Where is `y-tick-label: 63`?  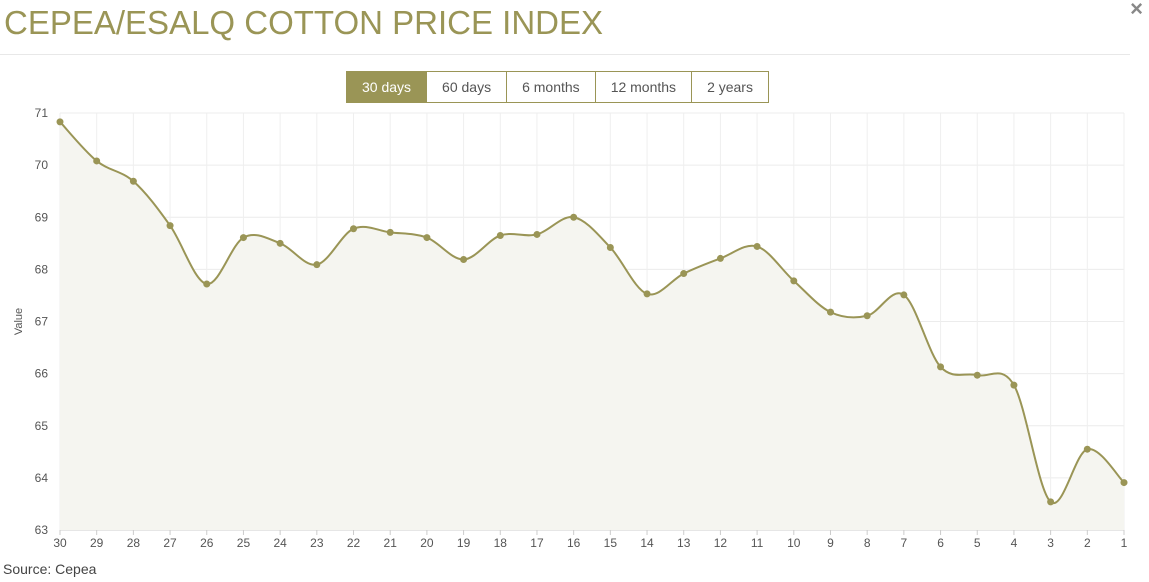
y-tick-label: 63 is located at coordinates (42, 530).